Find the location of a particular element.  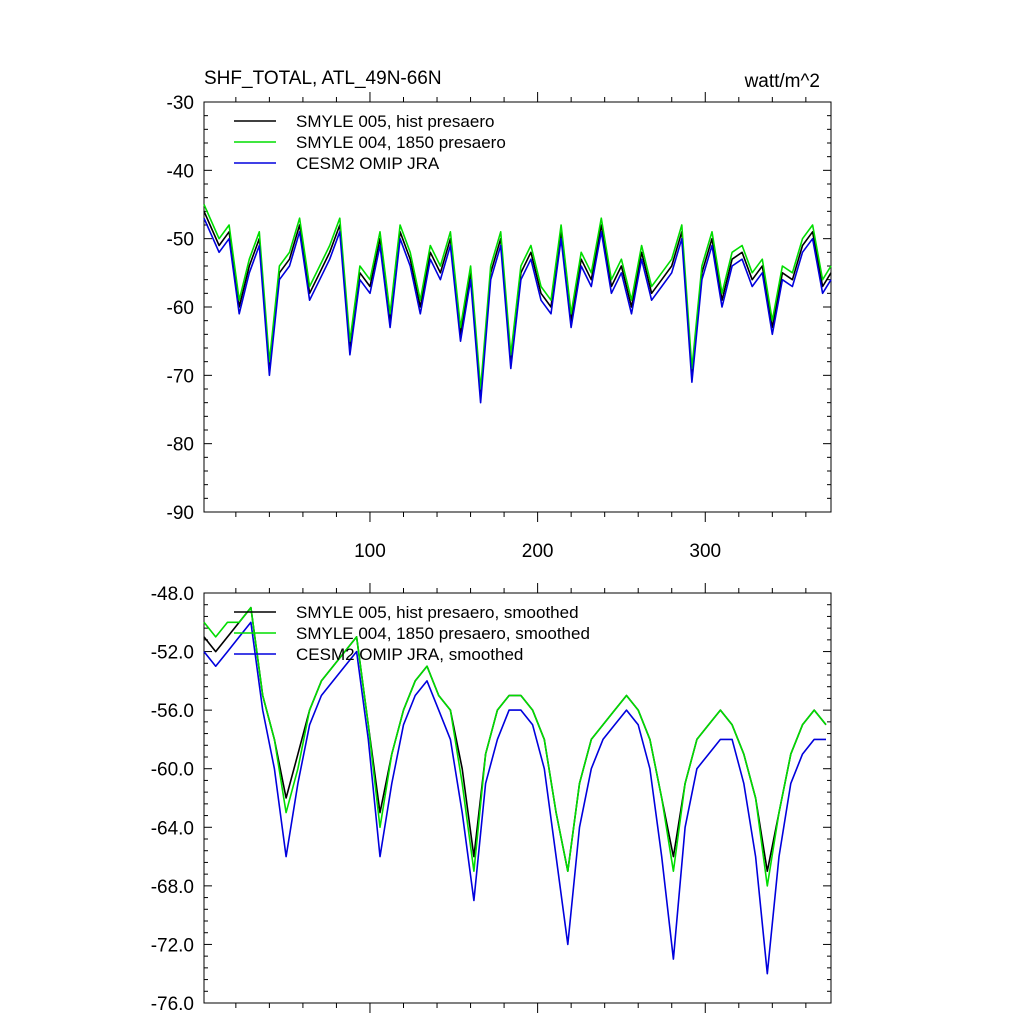

series-line-cesm2-top is located at coordinates (517, 310).